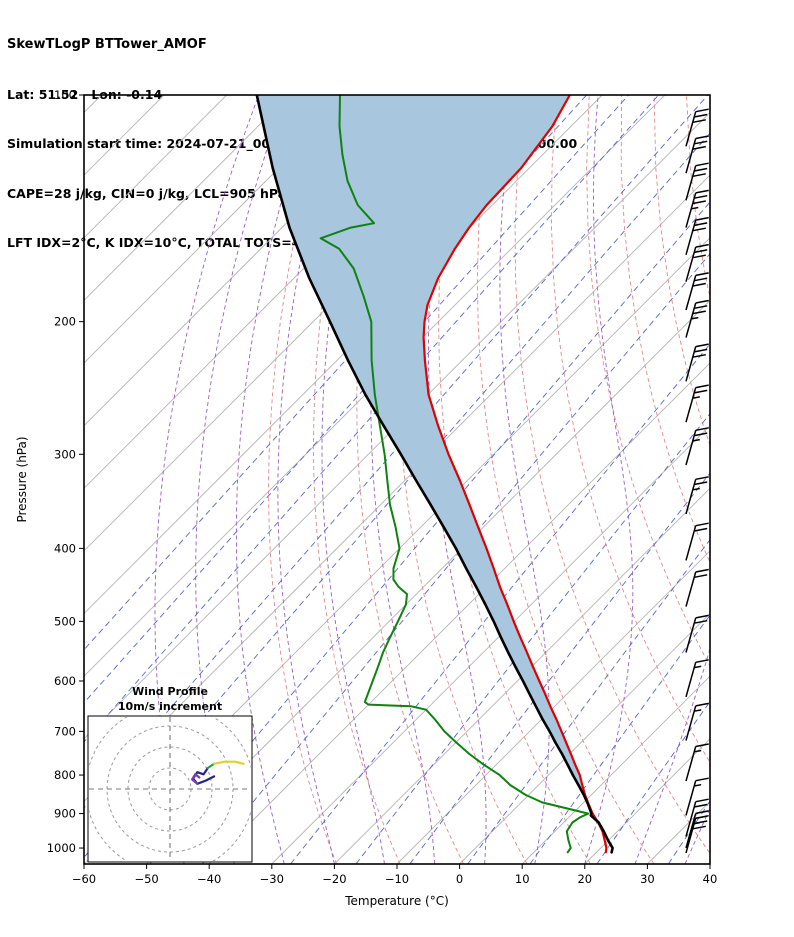  Describe the element at coordinates (146, 879) in the screenshot. I see `x-tick-label: −50` at that location.